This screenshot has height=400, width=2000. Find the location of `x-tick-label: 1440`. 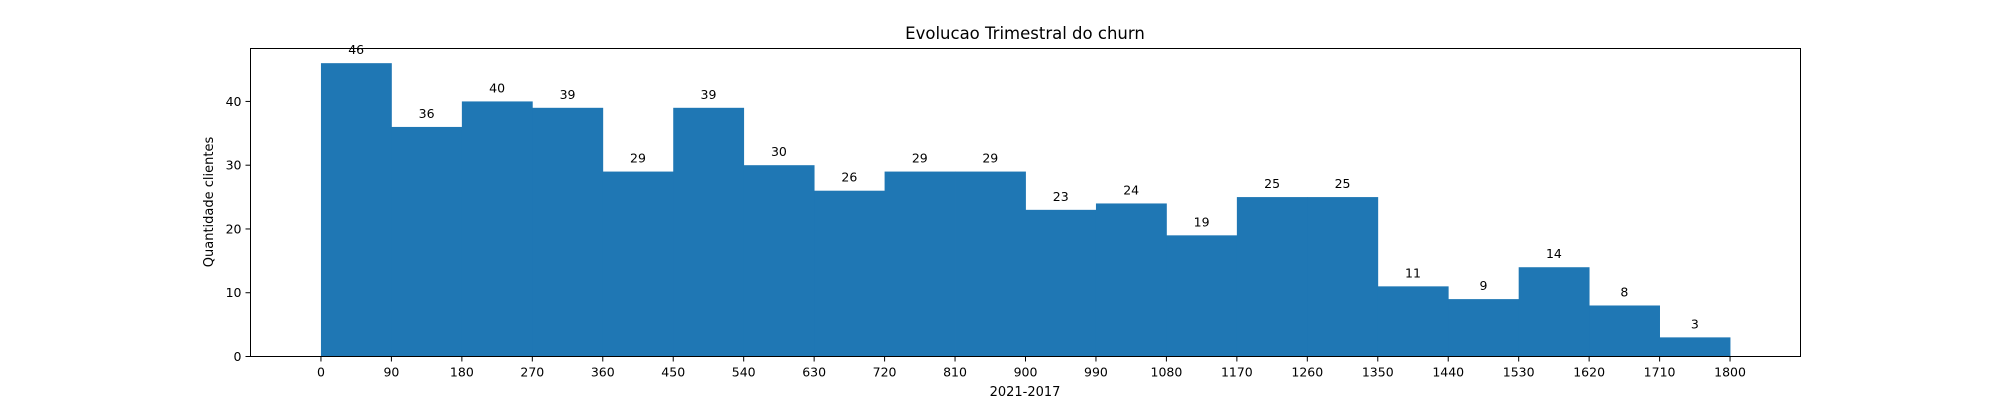

x-tick-label: 1440 is located at coordinates (1448, 372).